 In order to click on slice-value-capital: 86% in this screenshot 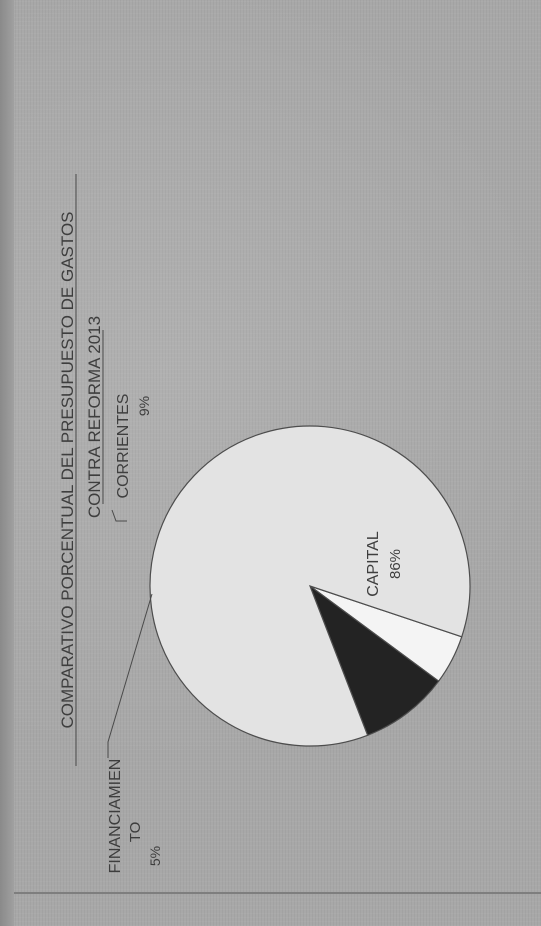, I will do `click(395, 564)`.